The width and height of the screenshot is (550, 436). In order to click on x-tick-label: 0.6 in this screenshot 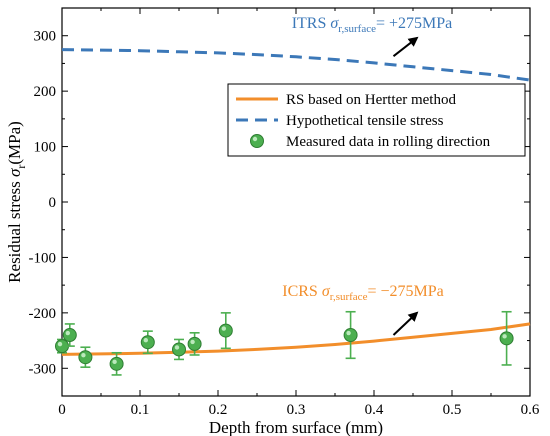, I will do `click(530, 410)`.